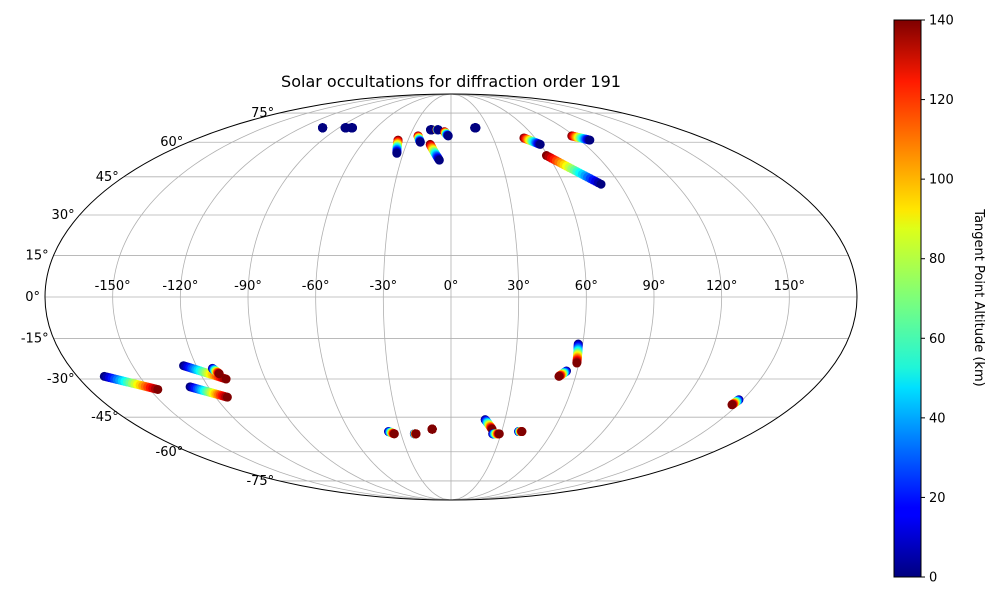 The image size is (1000, 600). Describe the element at coordinates (260, 481) in the screenshot. I see `latitude-tick-label: -75°` at that location.